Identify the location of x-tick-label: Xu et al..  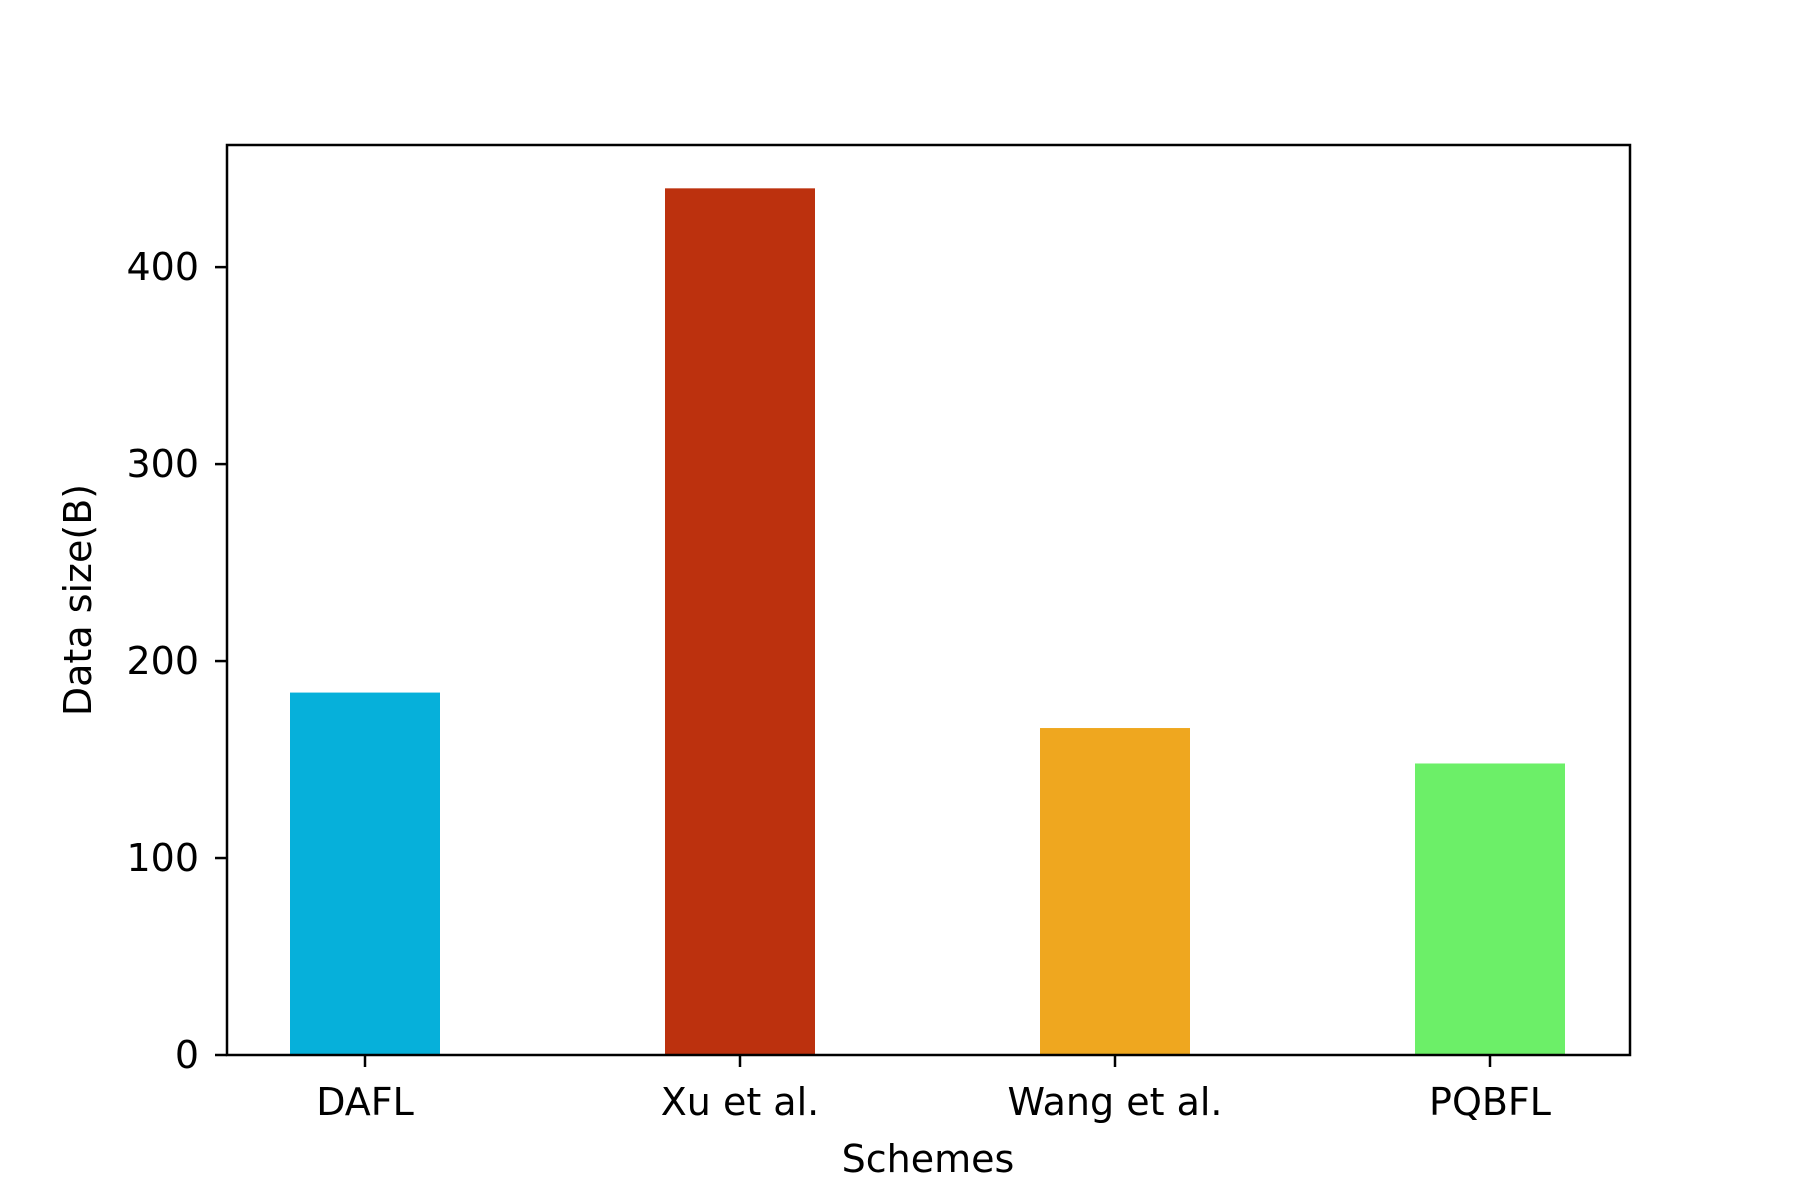
(740, 1102).